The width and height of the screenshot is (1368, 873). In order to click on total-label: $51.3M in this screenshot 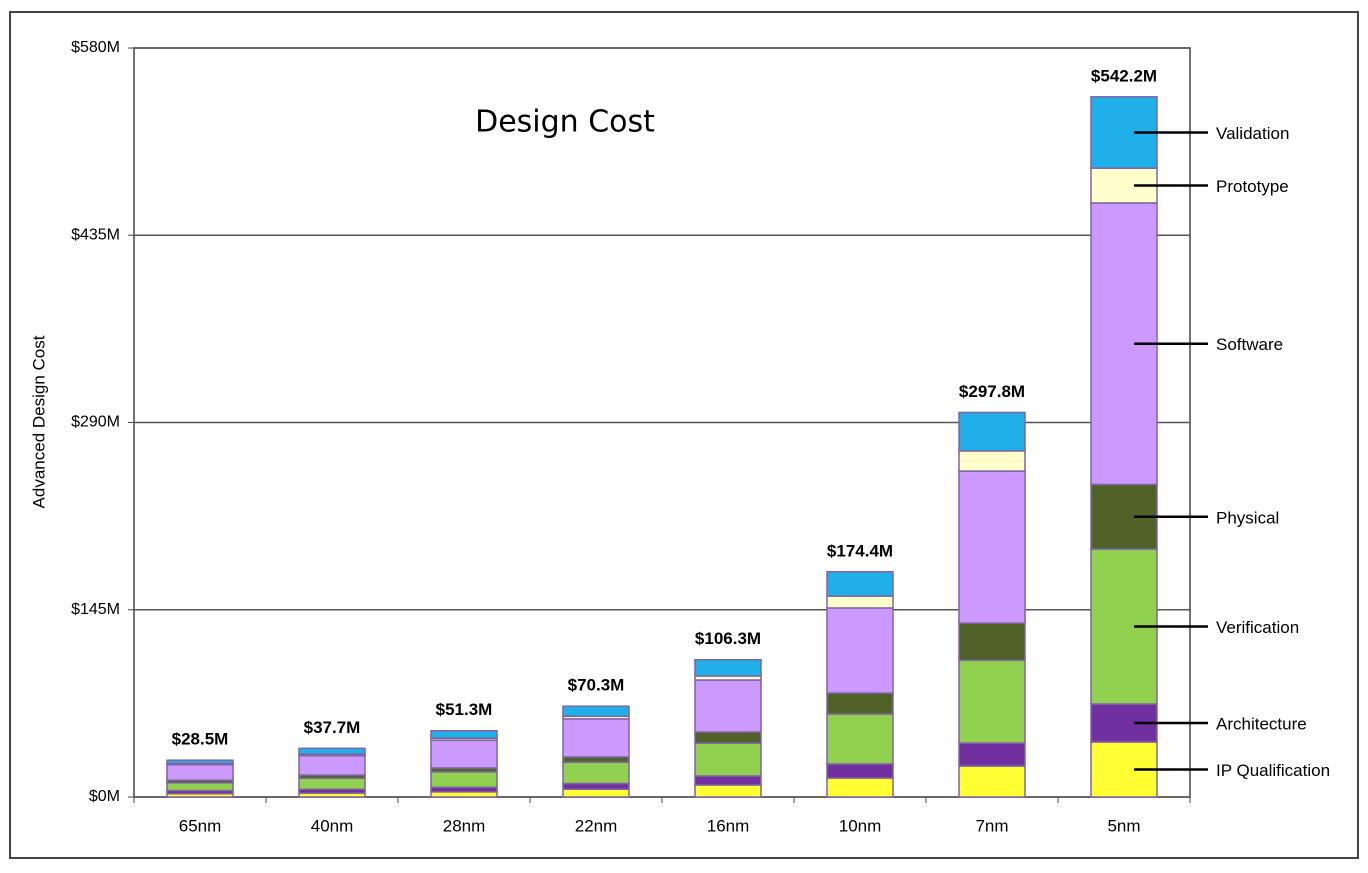, I will do `click(464, 709)`.